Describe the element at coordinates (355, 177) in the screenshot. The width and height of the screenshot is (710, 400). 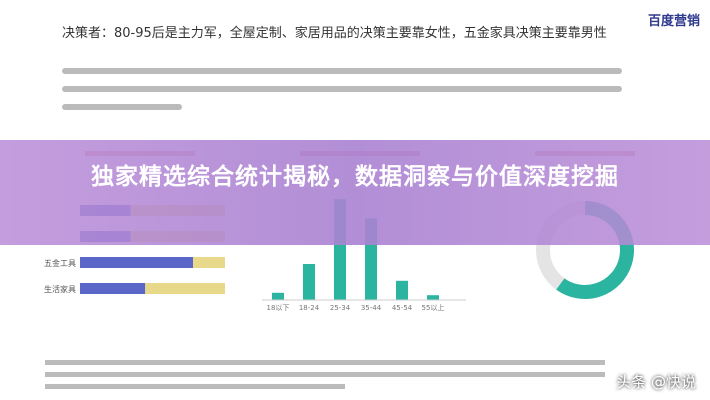
I see `overlay-title: 独家精选综合统计揭秘，数据洞察与价值深度挖掘` at that location.